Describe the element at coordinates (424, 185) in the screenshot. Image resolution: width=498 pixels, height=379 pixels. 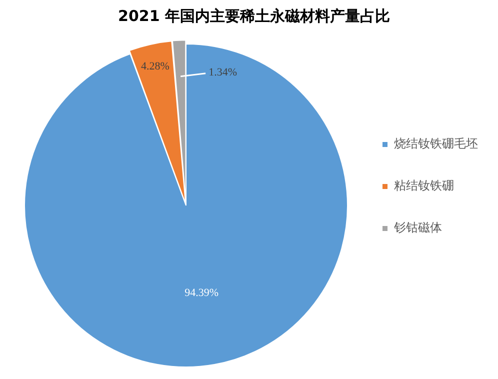
I see `legend-label: 粘结钕铁硼` at that location.